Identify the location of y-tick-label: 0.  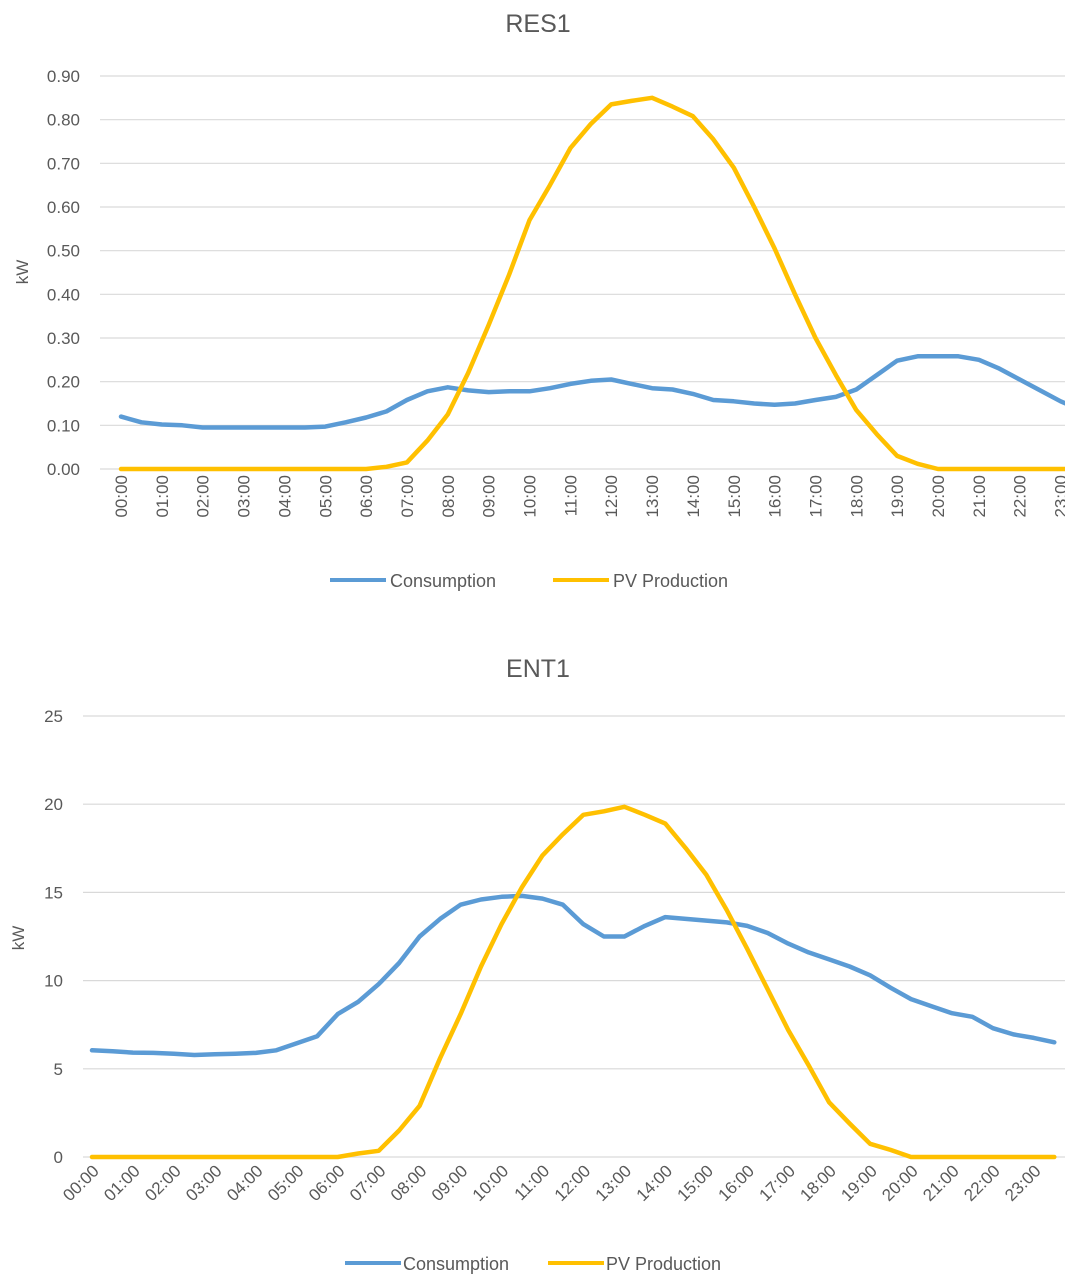
(58, 1157).